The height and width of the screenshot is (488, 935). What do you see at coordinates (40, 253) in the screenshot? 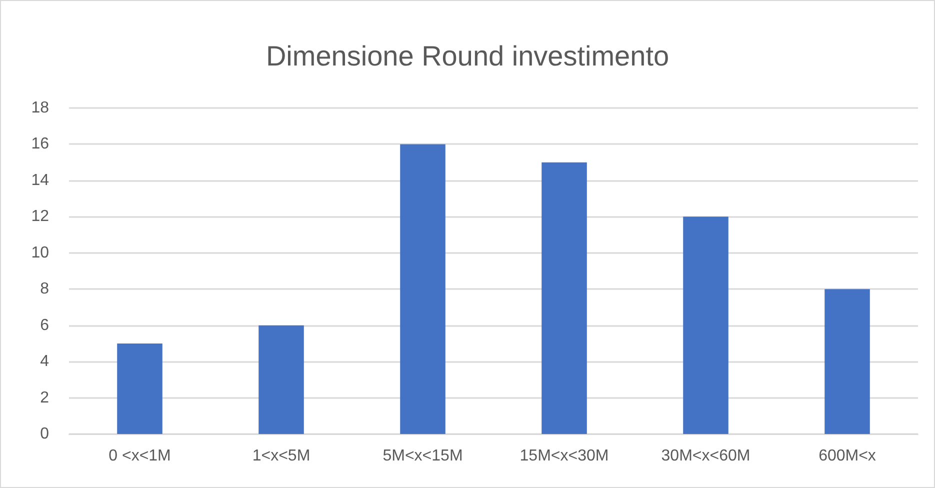
I see `y-tick-label: 10` at bounding box center [40, 253].